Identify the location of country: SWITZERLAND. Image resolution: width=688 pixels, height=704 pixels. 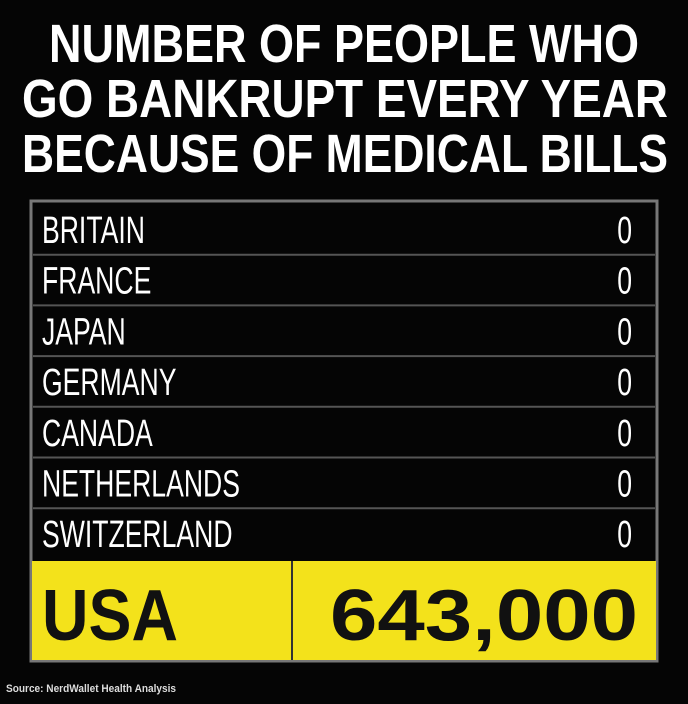
(137, 533).